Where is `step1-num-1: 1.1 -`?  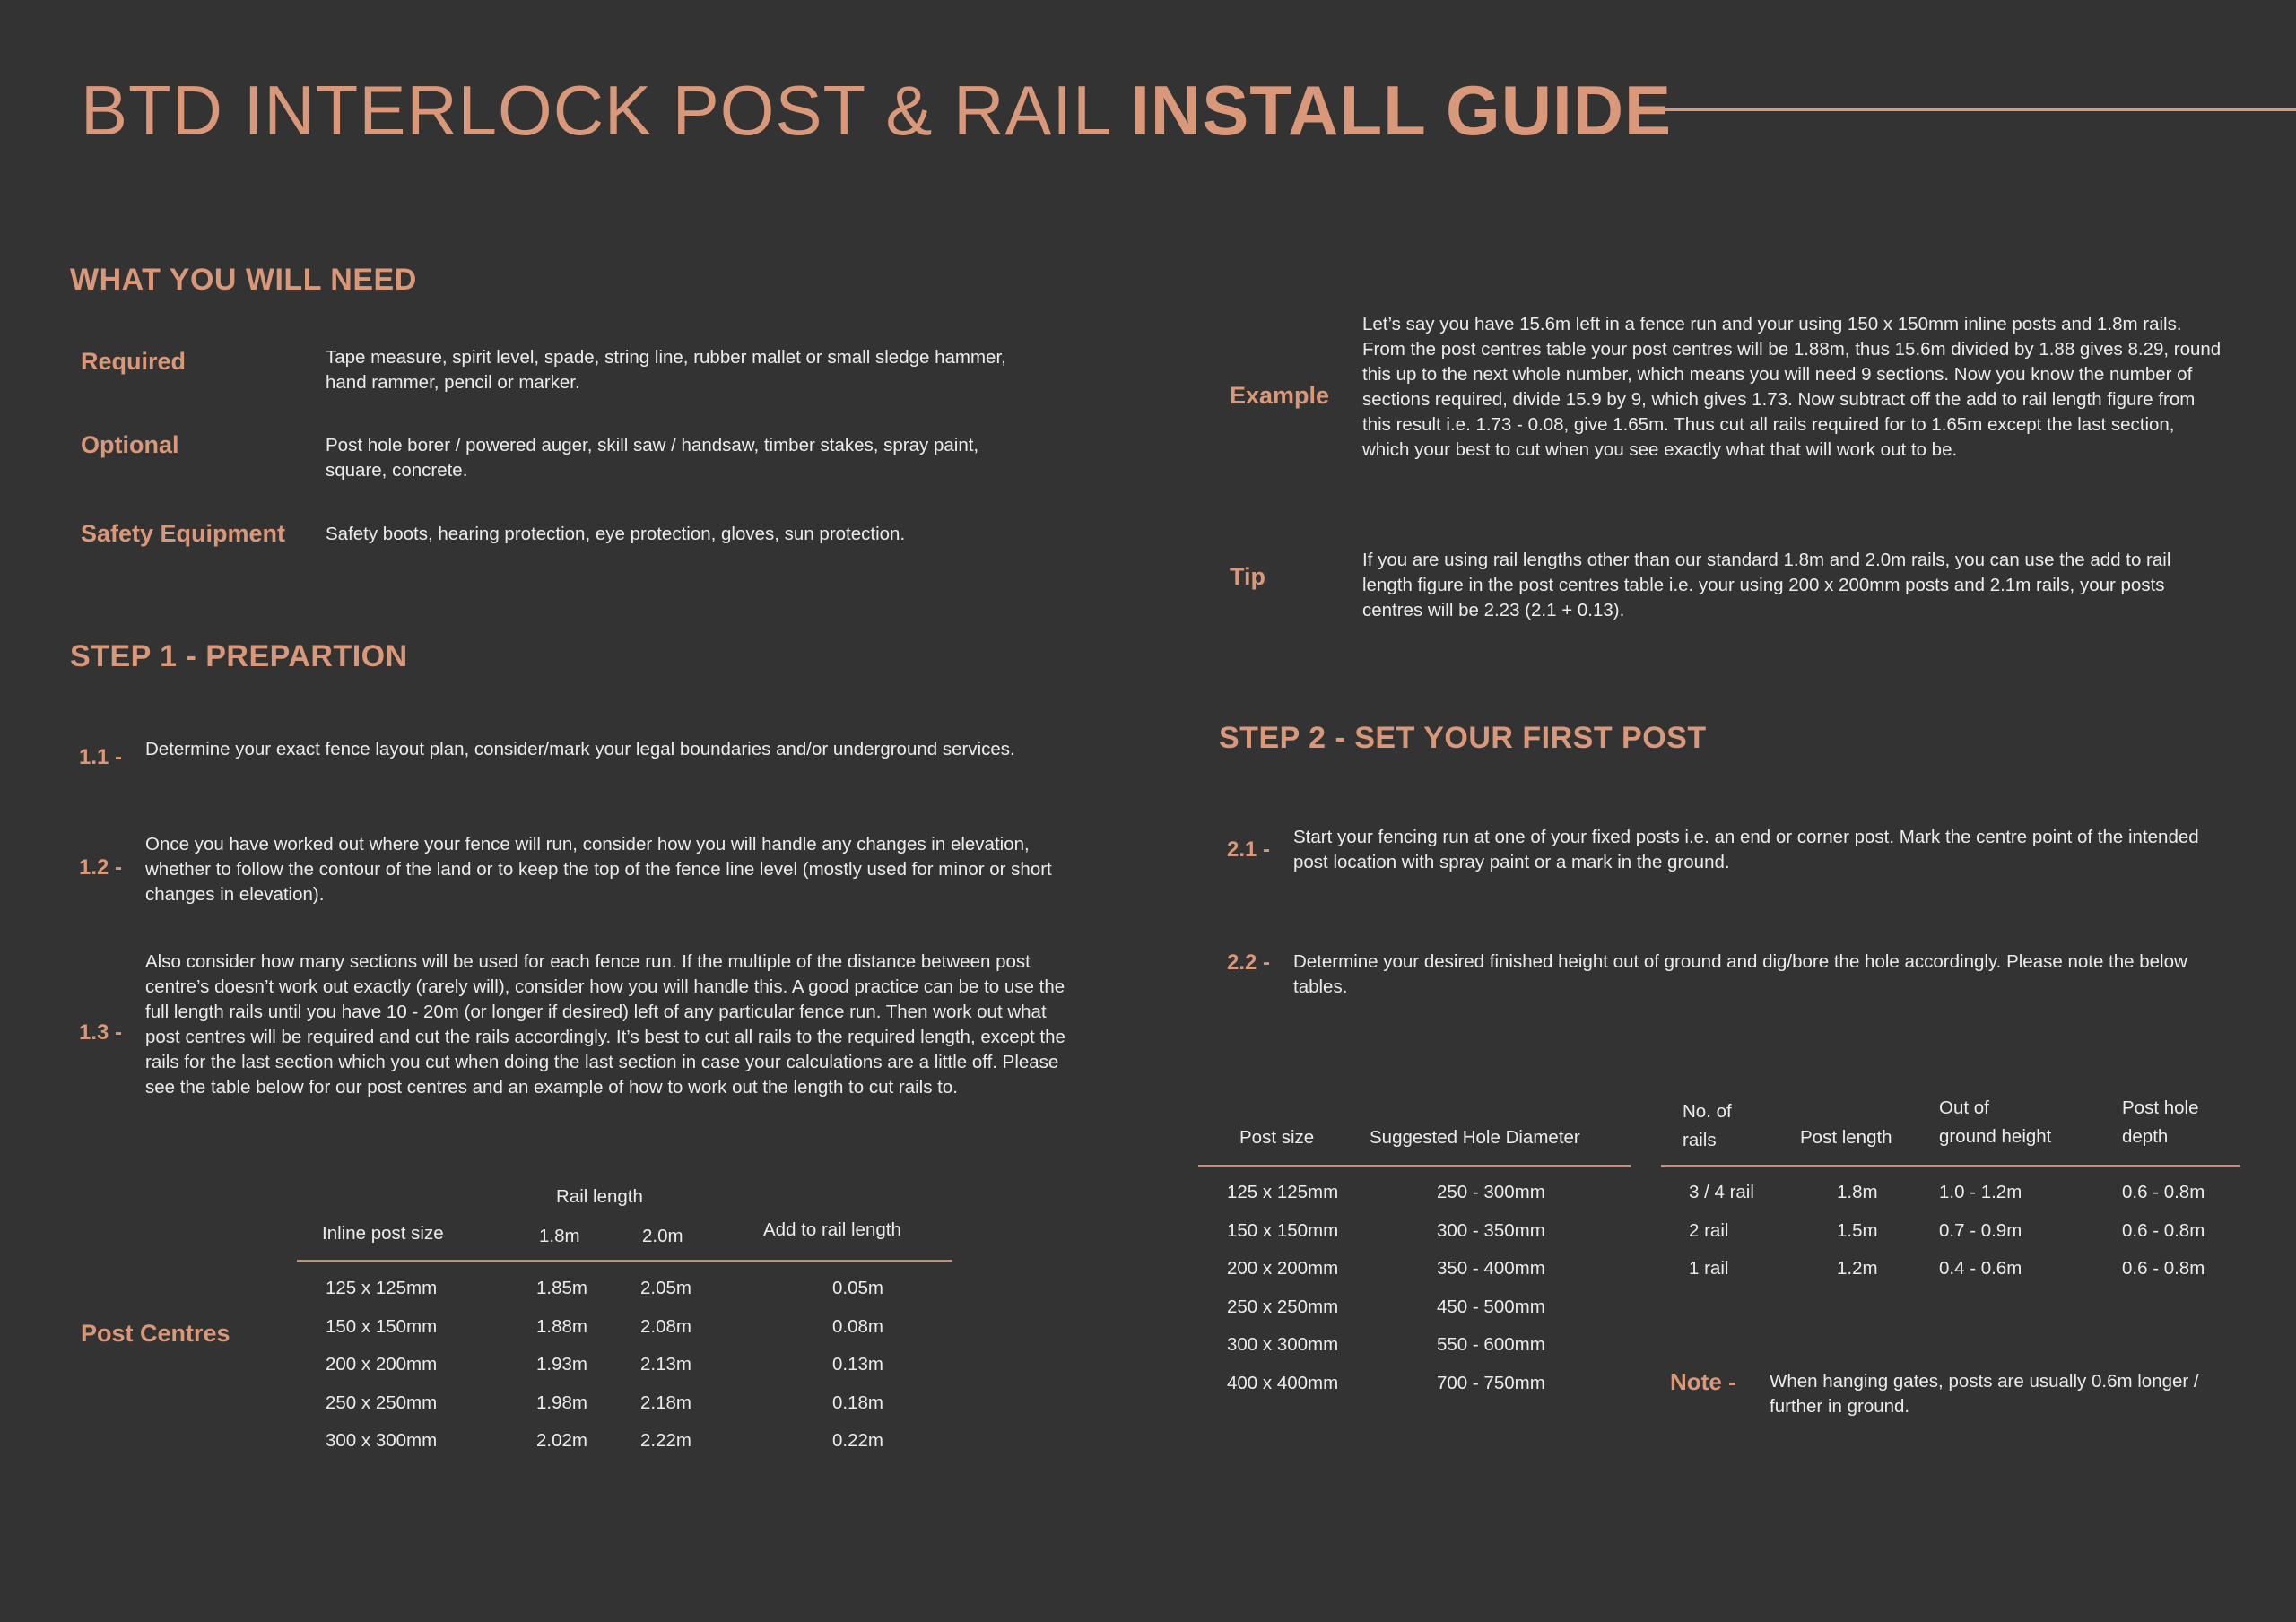 step1-num-1: 1.1 - is located at coordinates (101, 757).